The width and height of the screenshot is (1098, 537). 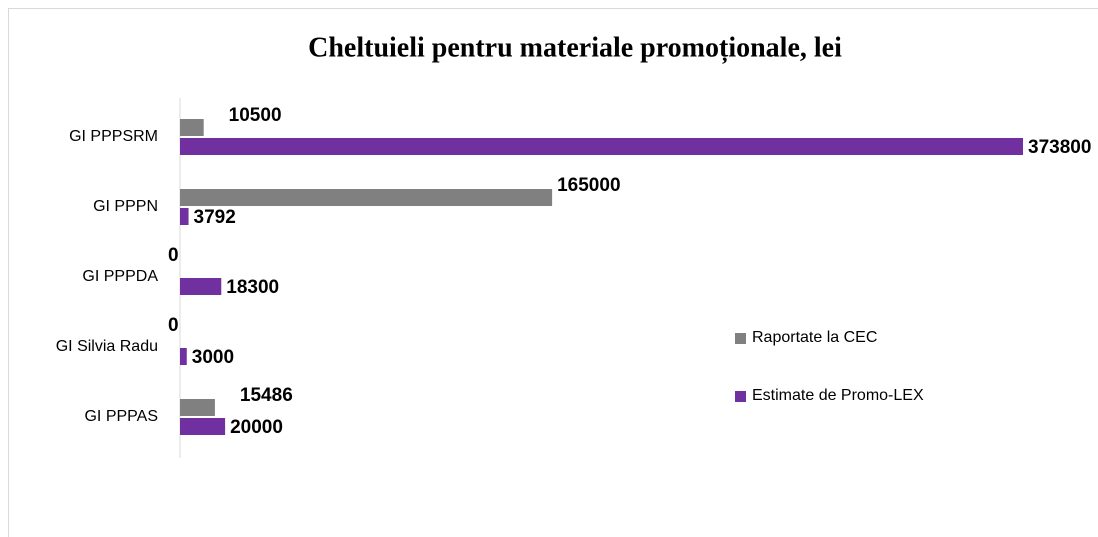 What do you see at coordinates (113, 136) in the screenshot?
I see `y-tick-label: GI PPPSRM` at bounding box center [113, 136].